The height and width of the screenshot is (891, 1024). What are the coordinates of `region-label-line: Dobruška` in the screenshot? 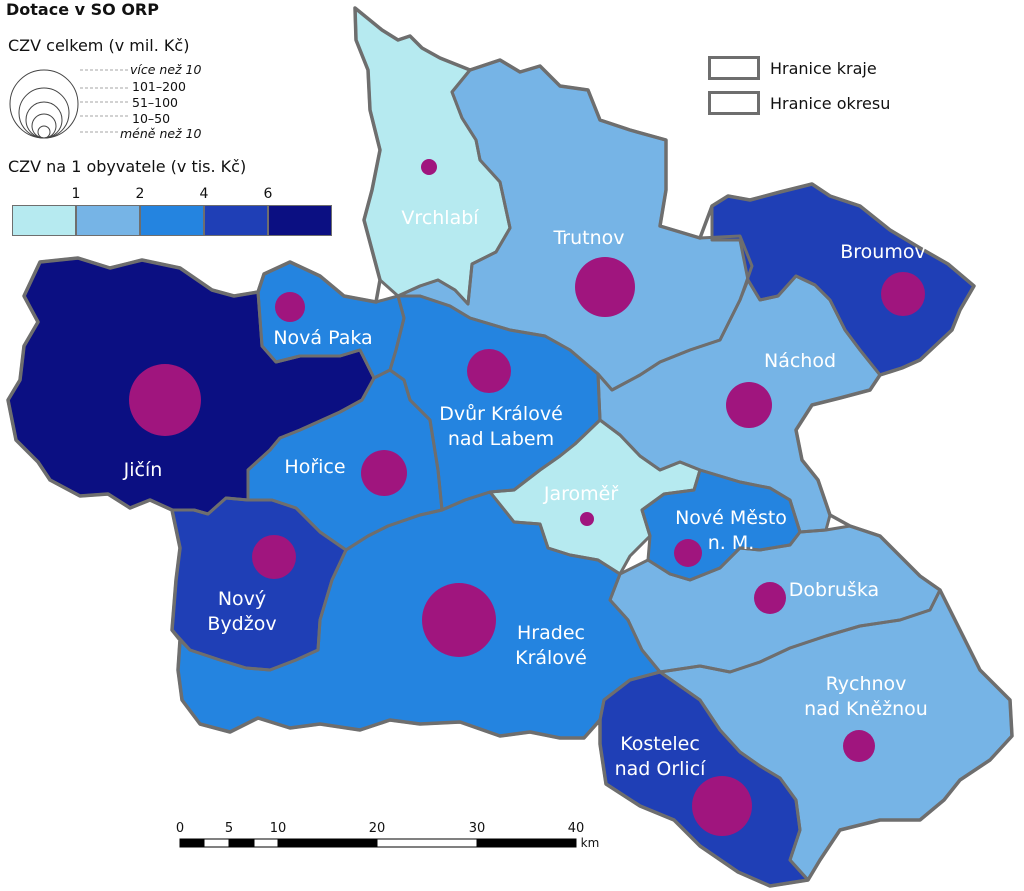 It's located at (834, 590).